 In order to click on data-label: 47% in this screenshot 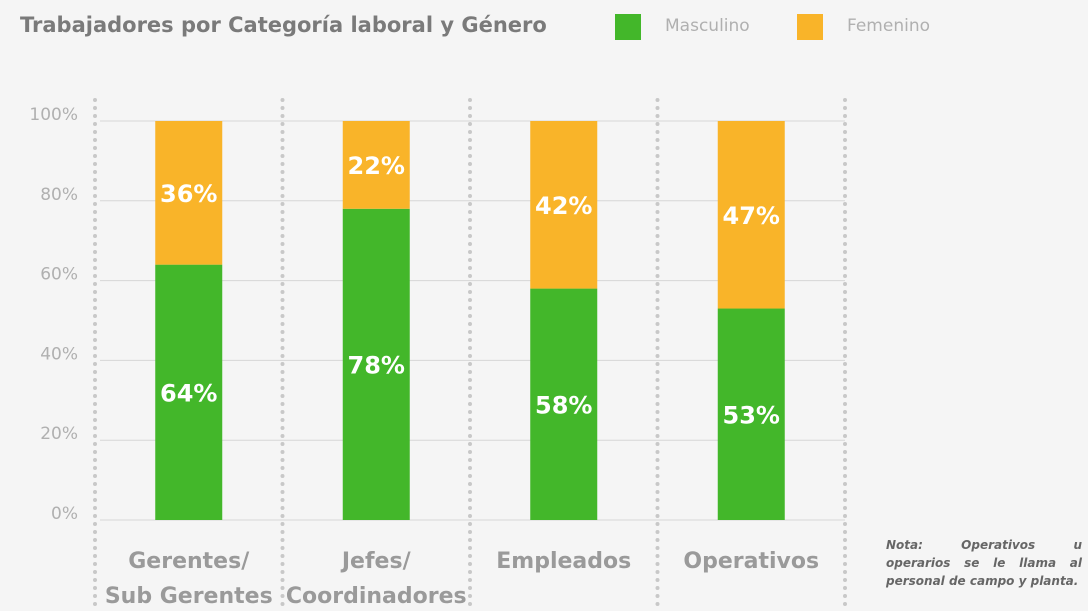, I will do `click(751, 216)`.